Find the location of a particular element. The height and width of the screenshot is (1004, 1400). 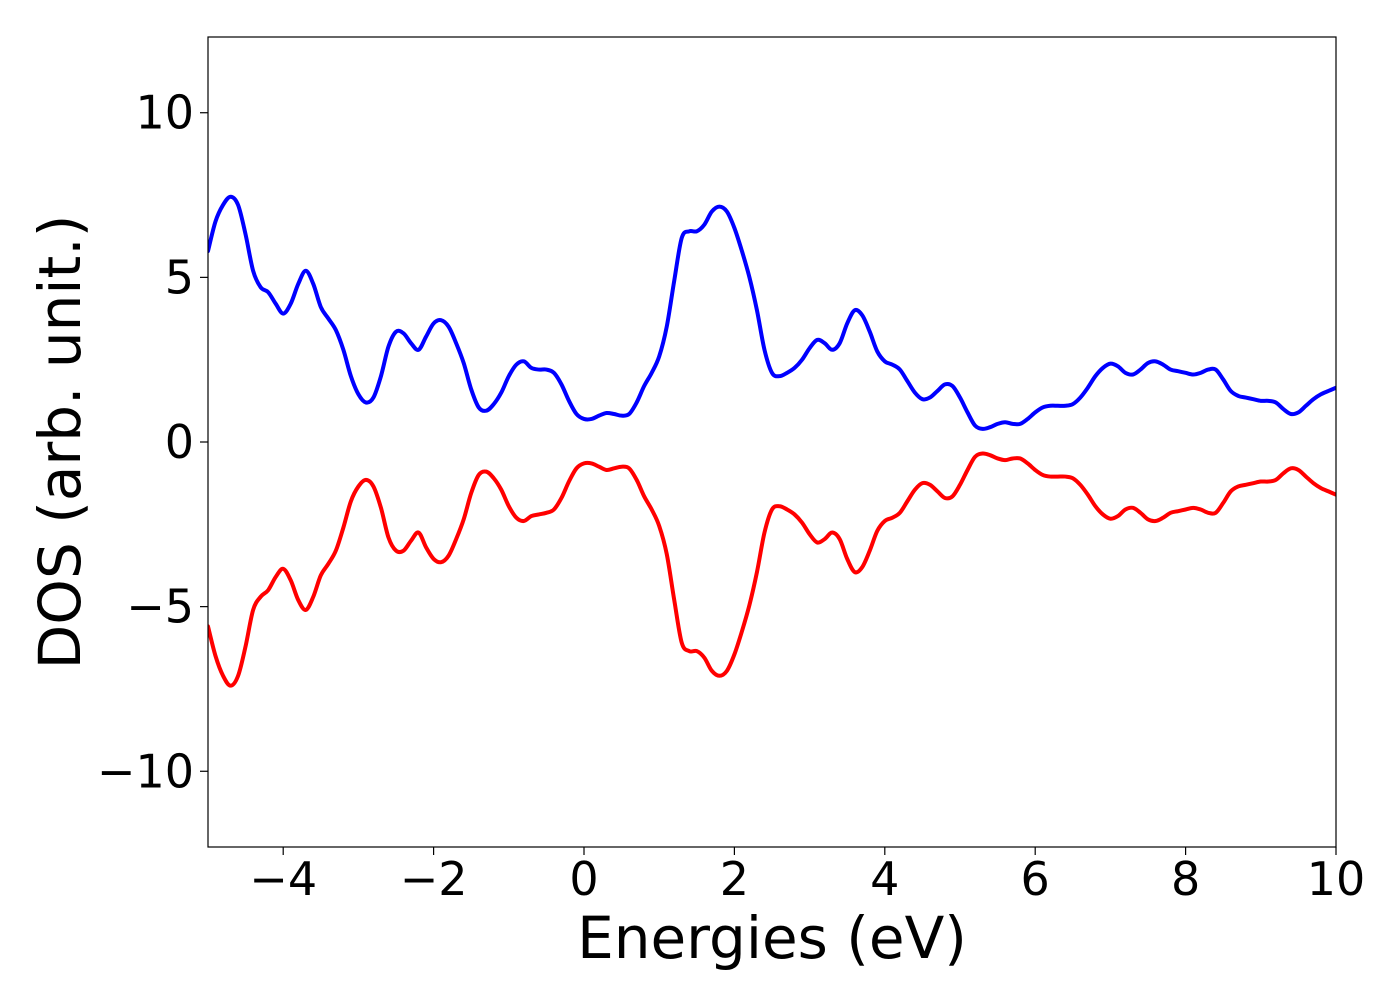

x-tick-label: 2 is located at coordinates (734, 879).